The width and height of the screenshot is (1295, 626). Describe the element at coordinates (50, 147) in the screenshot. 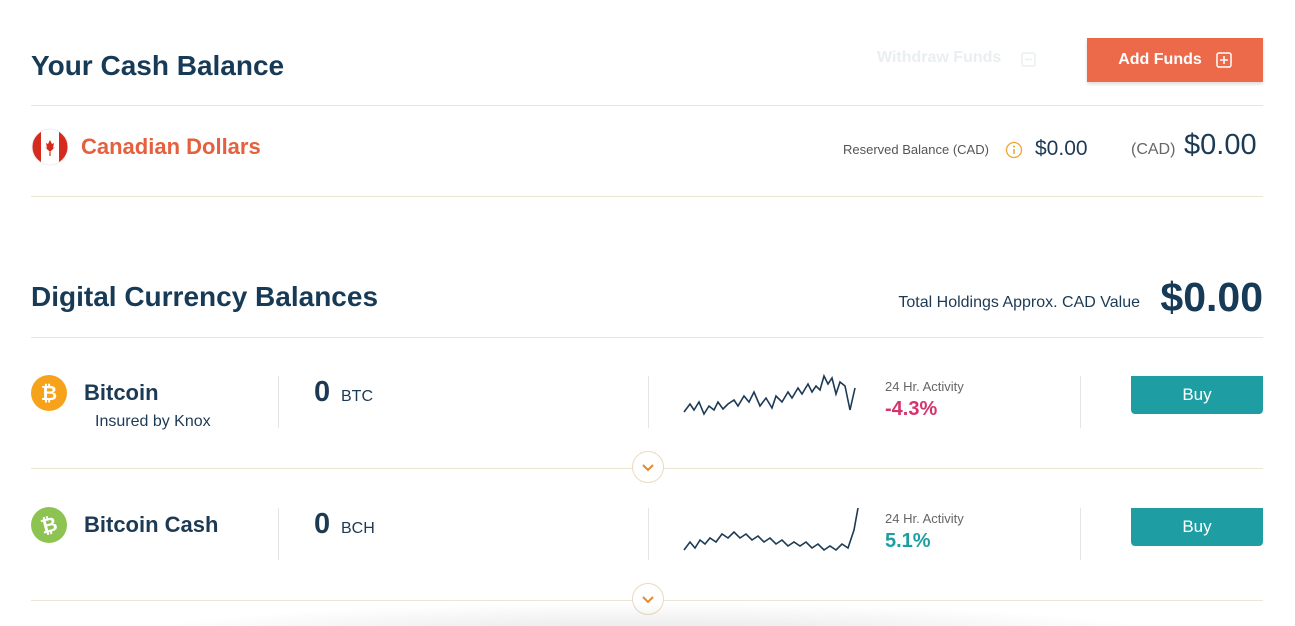

I see `canada-flag` at that location.